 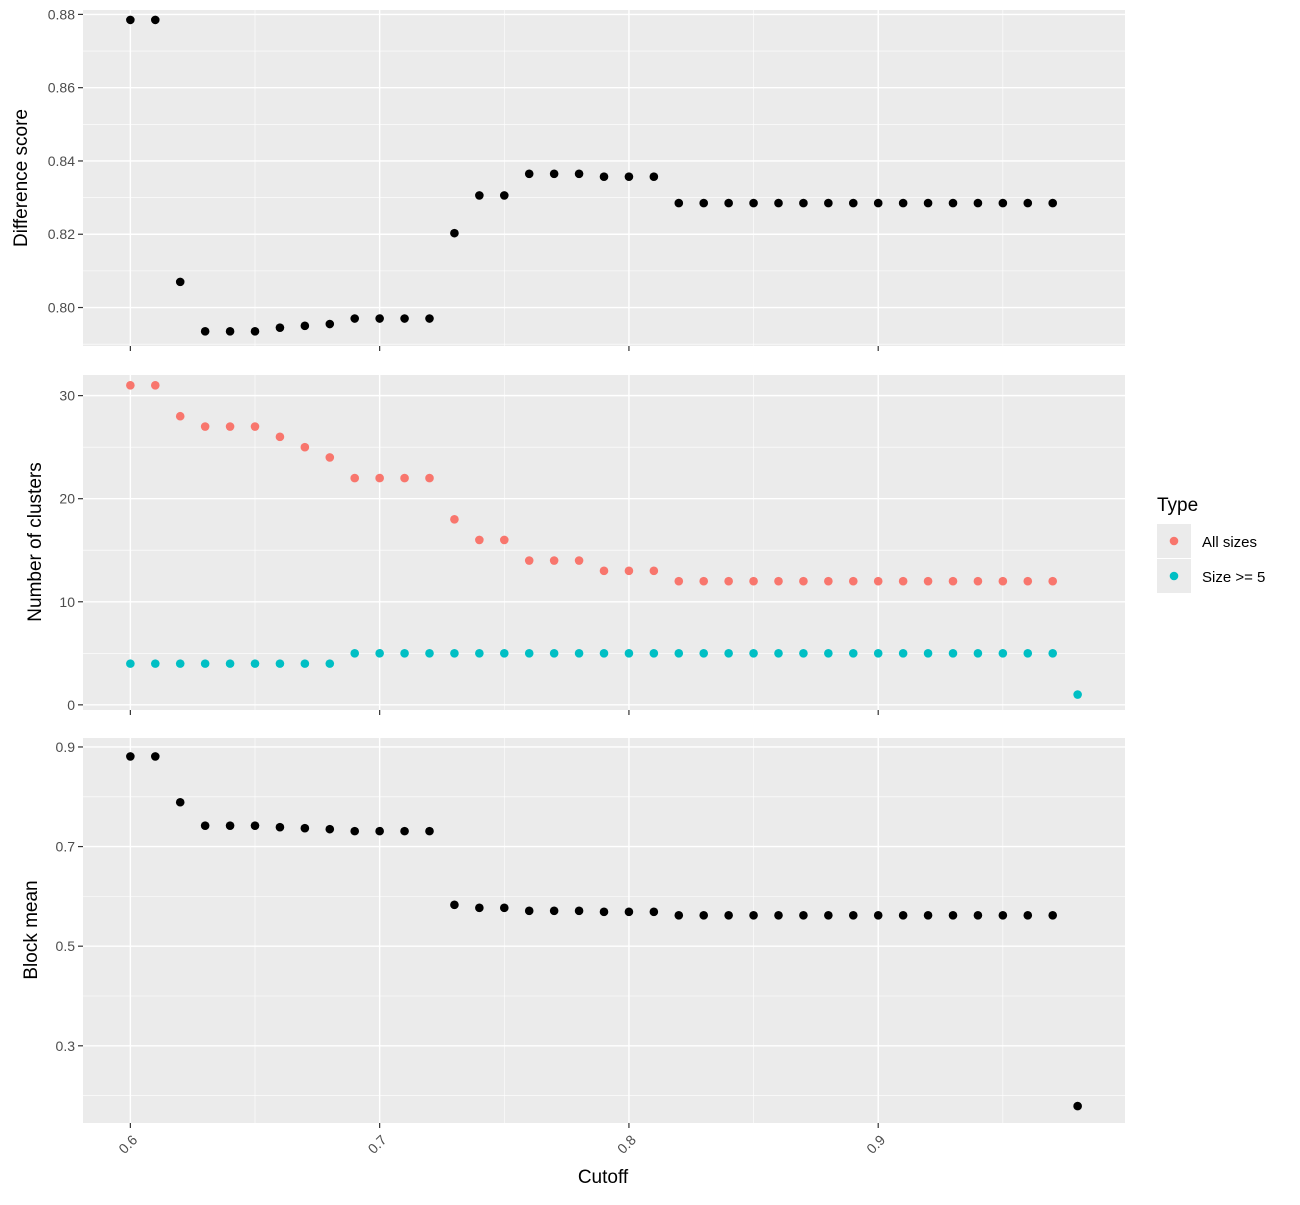 I want to click on y-tick-label: 0.84, so click(x=61, y=161).